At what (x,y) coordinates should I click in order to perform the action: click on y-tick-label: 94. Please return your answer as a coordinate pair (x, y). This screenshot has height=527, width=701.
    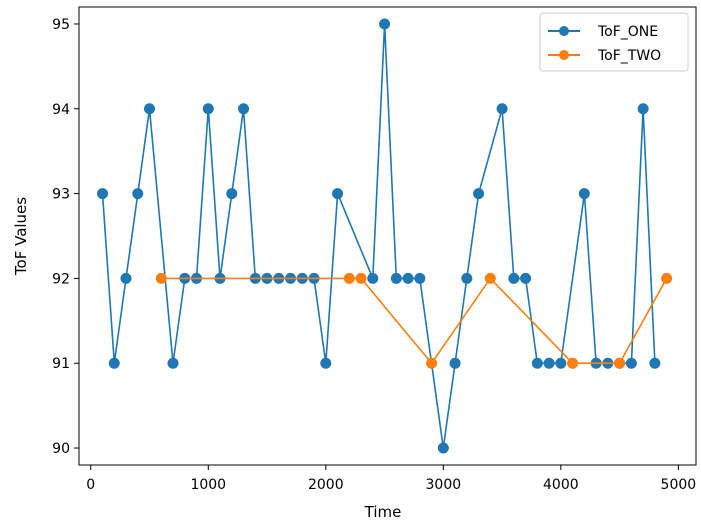
    Looking at the image, I should click on (61, 110).